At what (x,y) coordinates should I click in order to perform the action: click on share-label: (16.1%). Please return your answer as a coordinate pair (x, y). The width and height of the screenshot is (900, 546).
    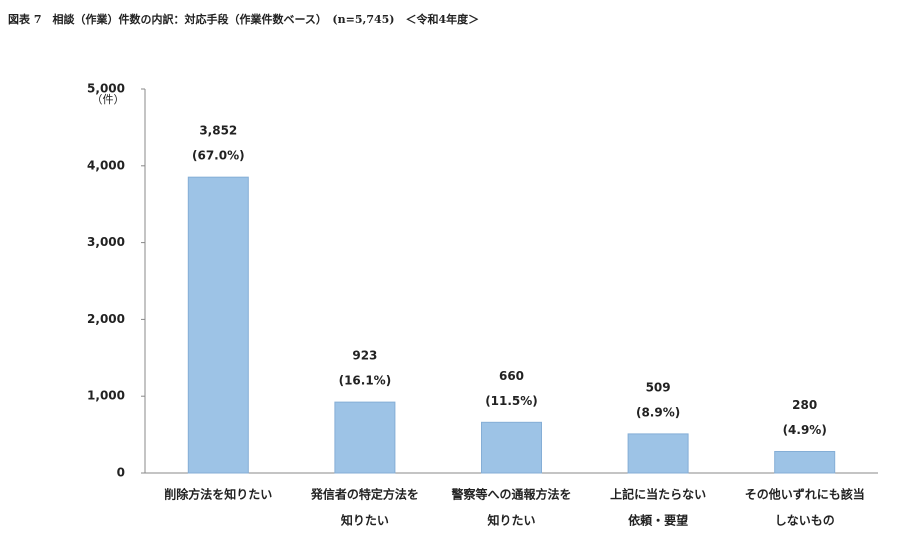
    Looking at the image, I should click on (365, 381).